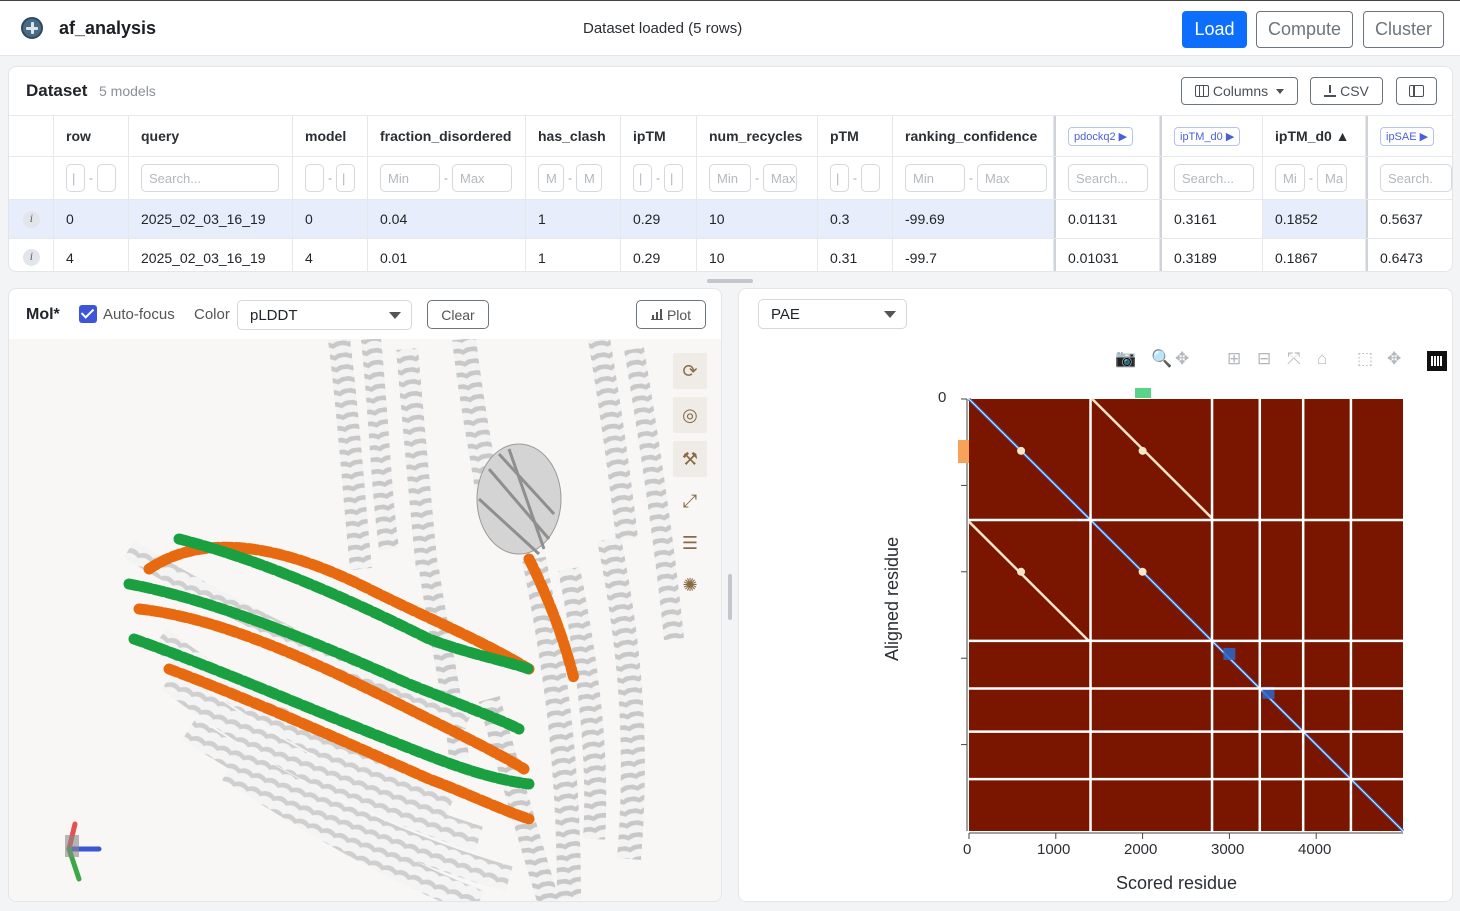 This screenshot has height=911, width=1460. I want to click on reset-view-icon: ⟳, so click(690, 371).